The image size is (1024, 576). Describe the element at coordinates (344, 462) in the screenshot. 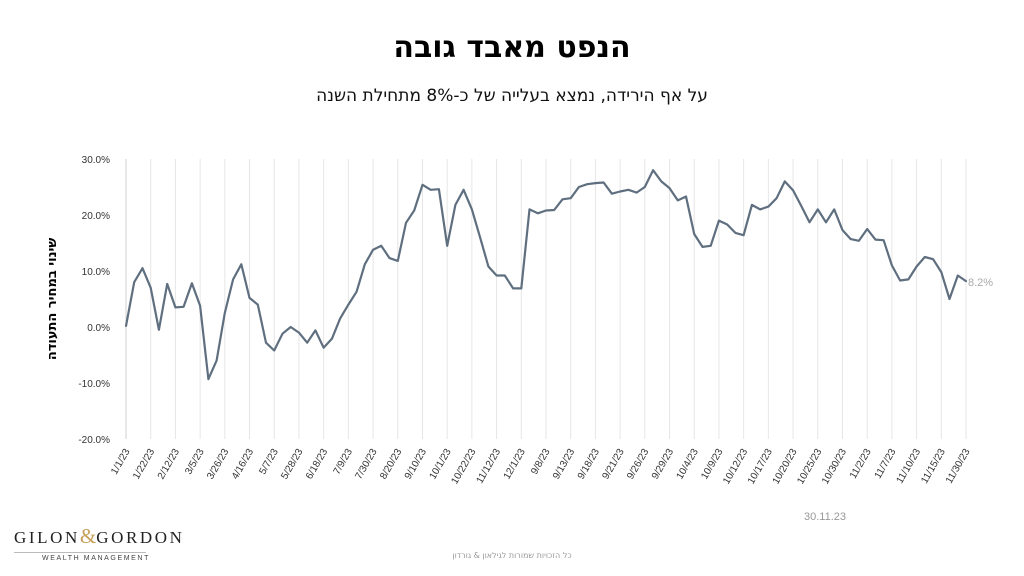

I see `x-tick-label: 7/9/23` at that location.